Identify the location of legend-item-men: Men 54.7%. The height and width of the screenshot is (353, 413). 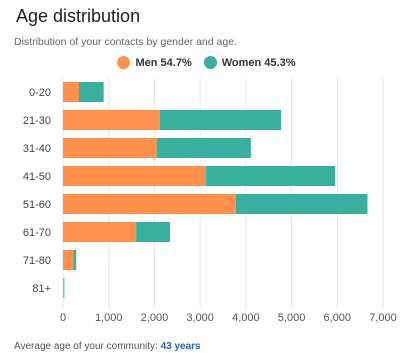
(154, 62).